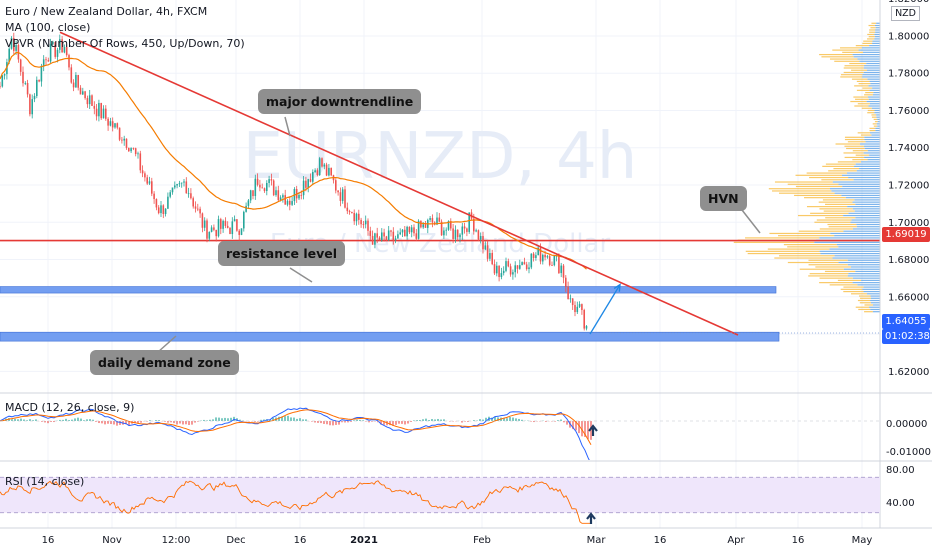 The width and height of the screenshot is (932, 550). What do you see at coordinates (906, 336) in the screenshot?
I see `countdown-tag: 01:02:38` at bounding box center [906, 336].